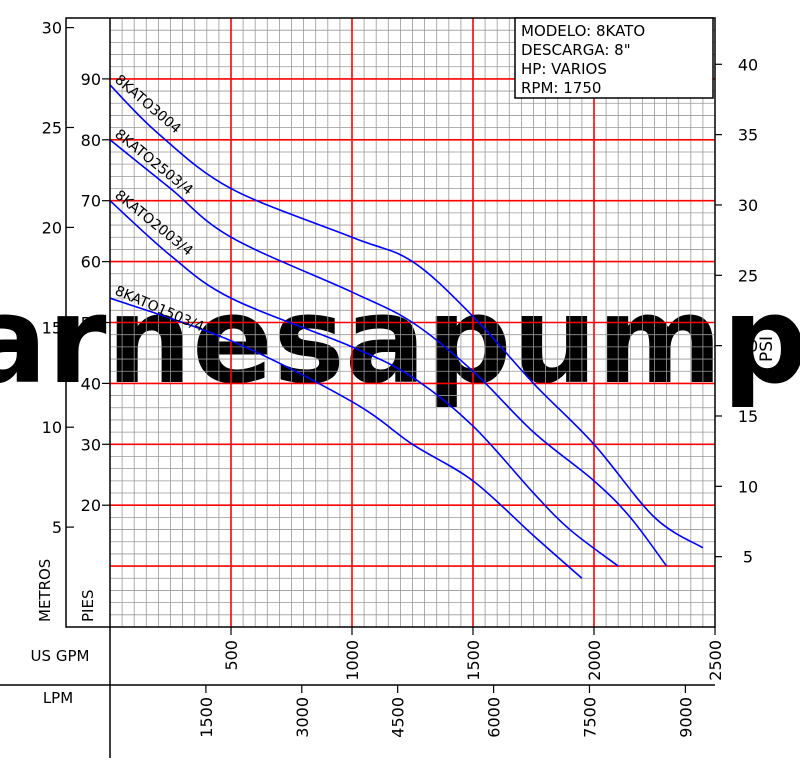 The height and width of the screenshot is (762, 800). What do you see at coordinates (91, 79) in the screenshot?
I see `feet-tick-label: 90` at bounding box center [91, 79].